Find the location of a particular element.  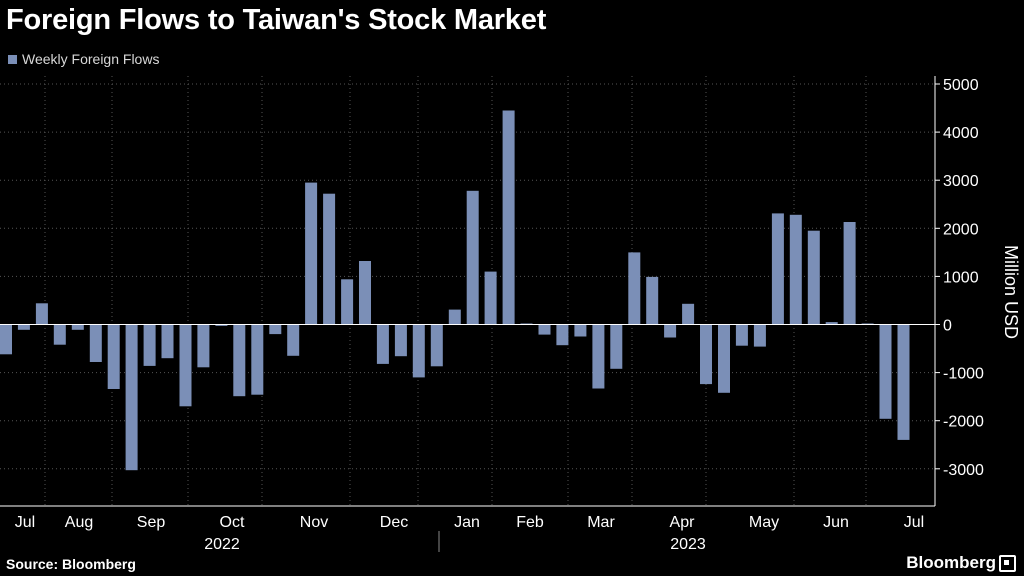

x-tick-label: Apr is located at coordinates (683, 522).